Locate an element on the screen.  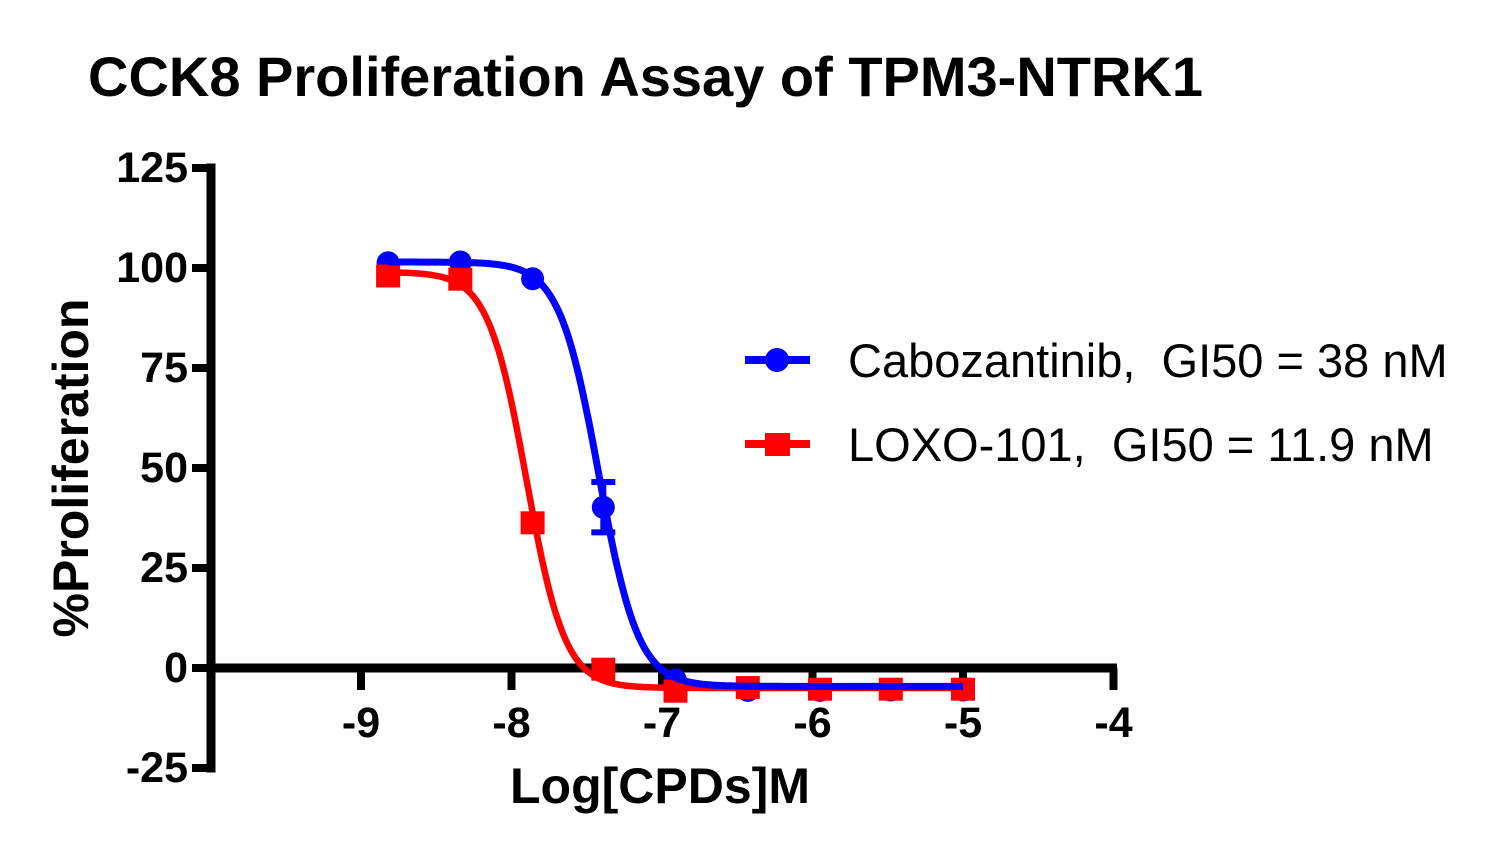
x-tick-label: -6 is located at coordinates (812, 723).